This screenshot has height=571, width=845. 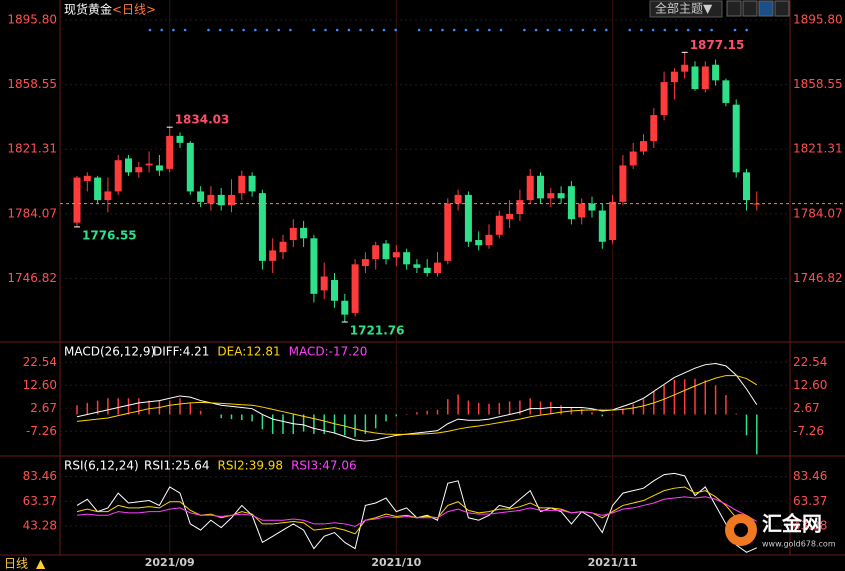 I want to click on annotation-label: 1721.76, so click(x=377, y=331).